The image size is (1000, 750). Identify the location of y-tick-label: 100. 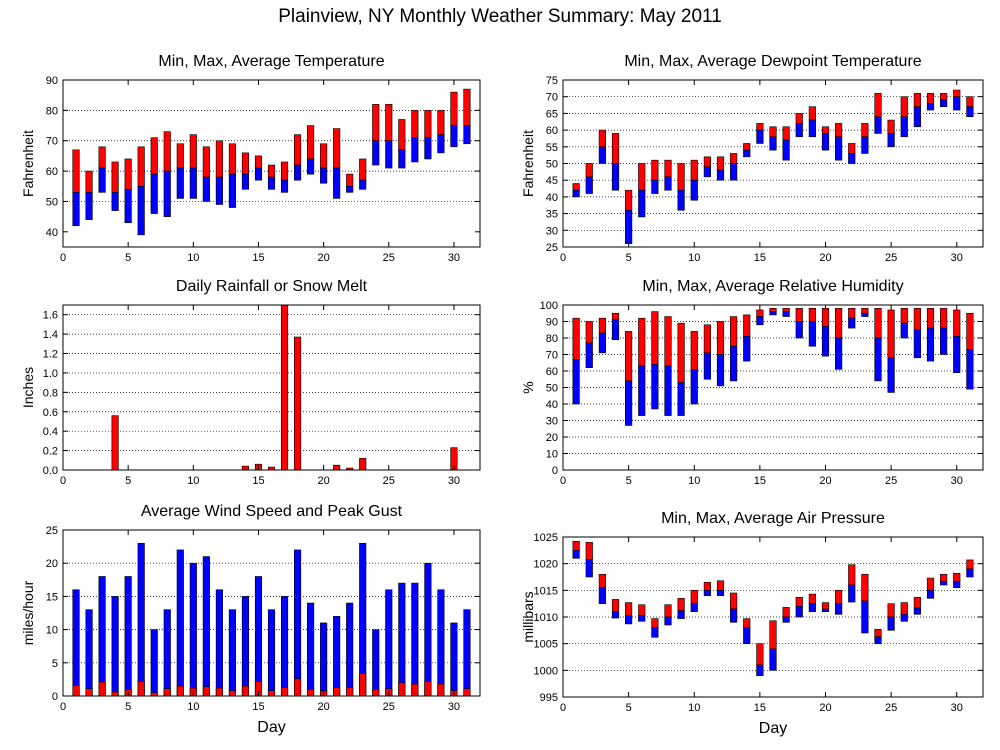
(549, 306).